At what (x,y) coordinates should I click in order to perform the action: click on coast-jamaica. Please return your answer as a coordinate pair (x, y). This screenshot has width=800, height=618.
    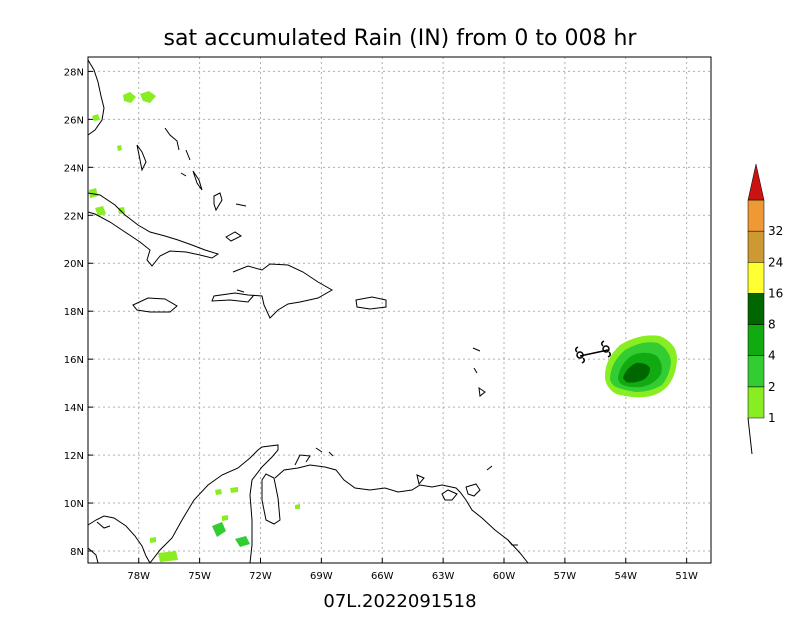
    Looking at the image, I should click on (155, 305).